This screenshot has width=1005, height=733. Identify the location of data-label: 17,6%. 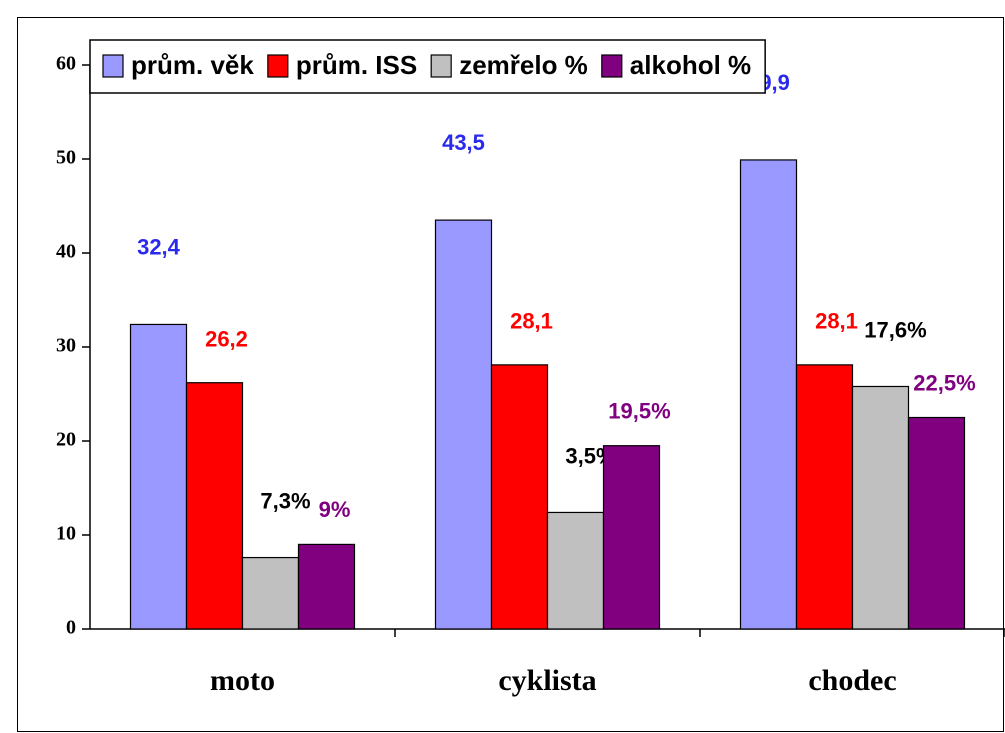
(895, 329).